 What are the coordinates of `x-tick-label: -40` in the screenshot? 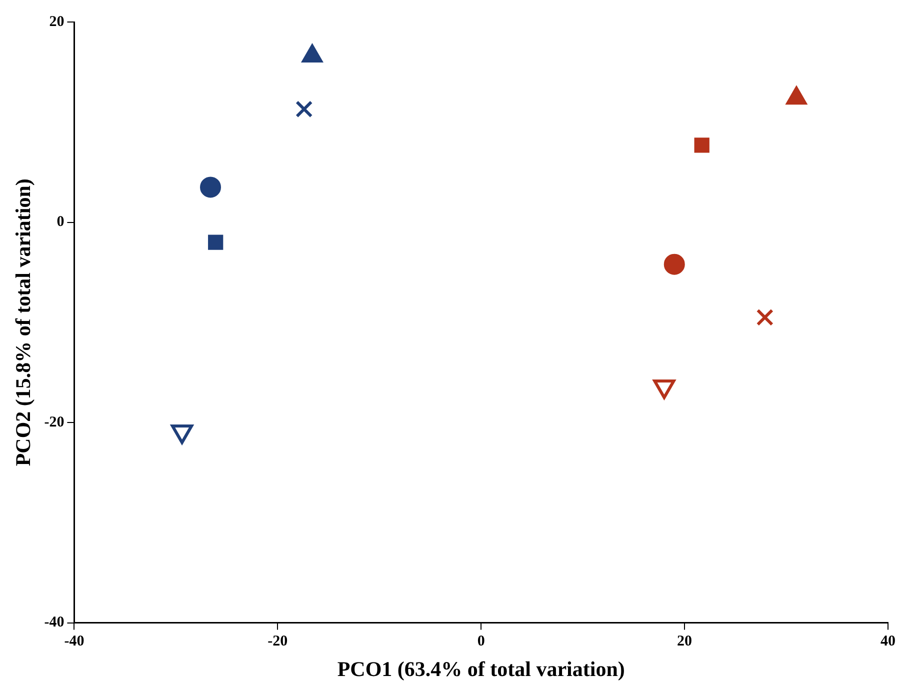 It's located at (74, 642).